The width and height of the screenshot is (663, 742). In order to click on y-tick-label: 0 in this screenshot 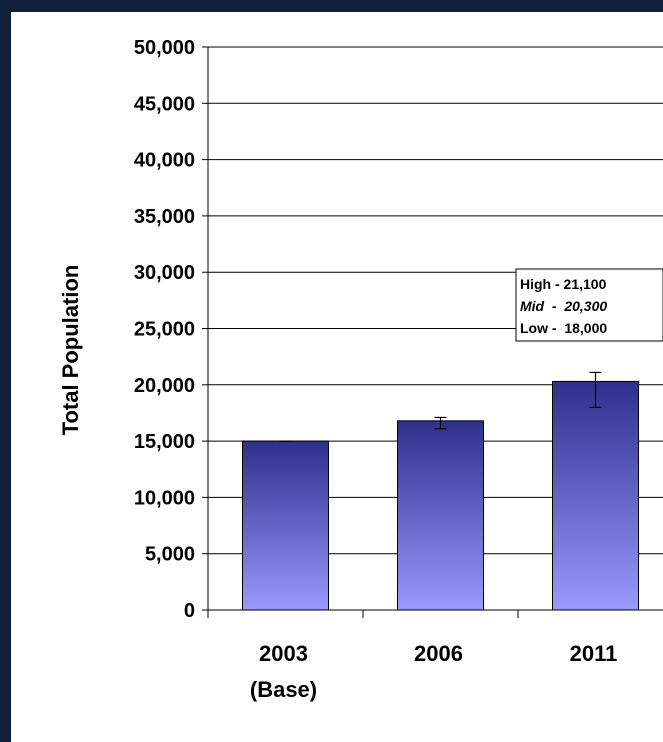, I will do `click(189, 611)`.